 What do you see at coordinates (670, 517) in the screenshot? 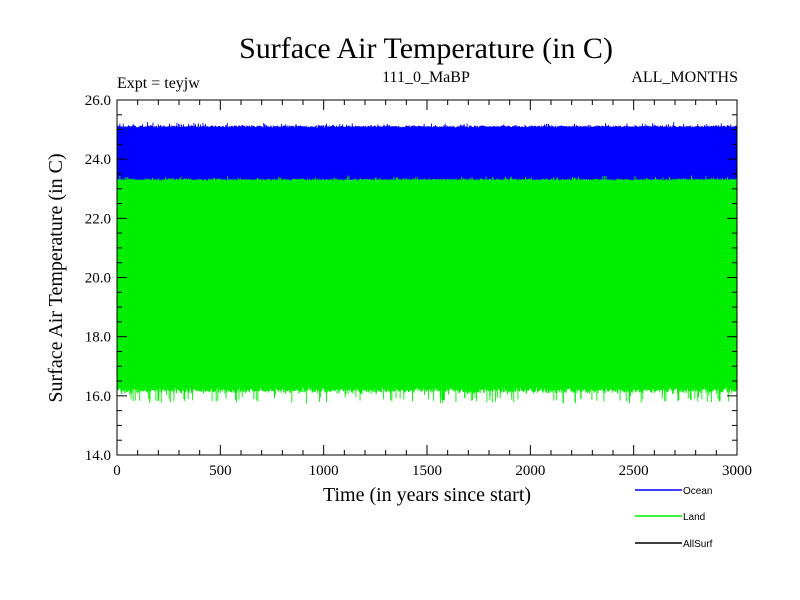
I see `legend-item-land: Land` at bounding box center [670, 517].